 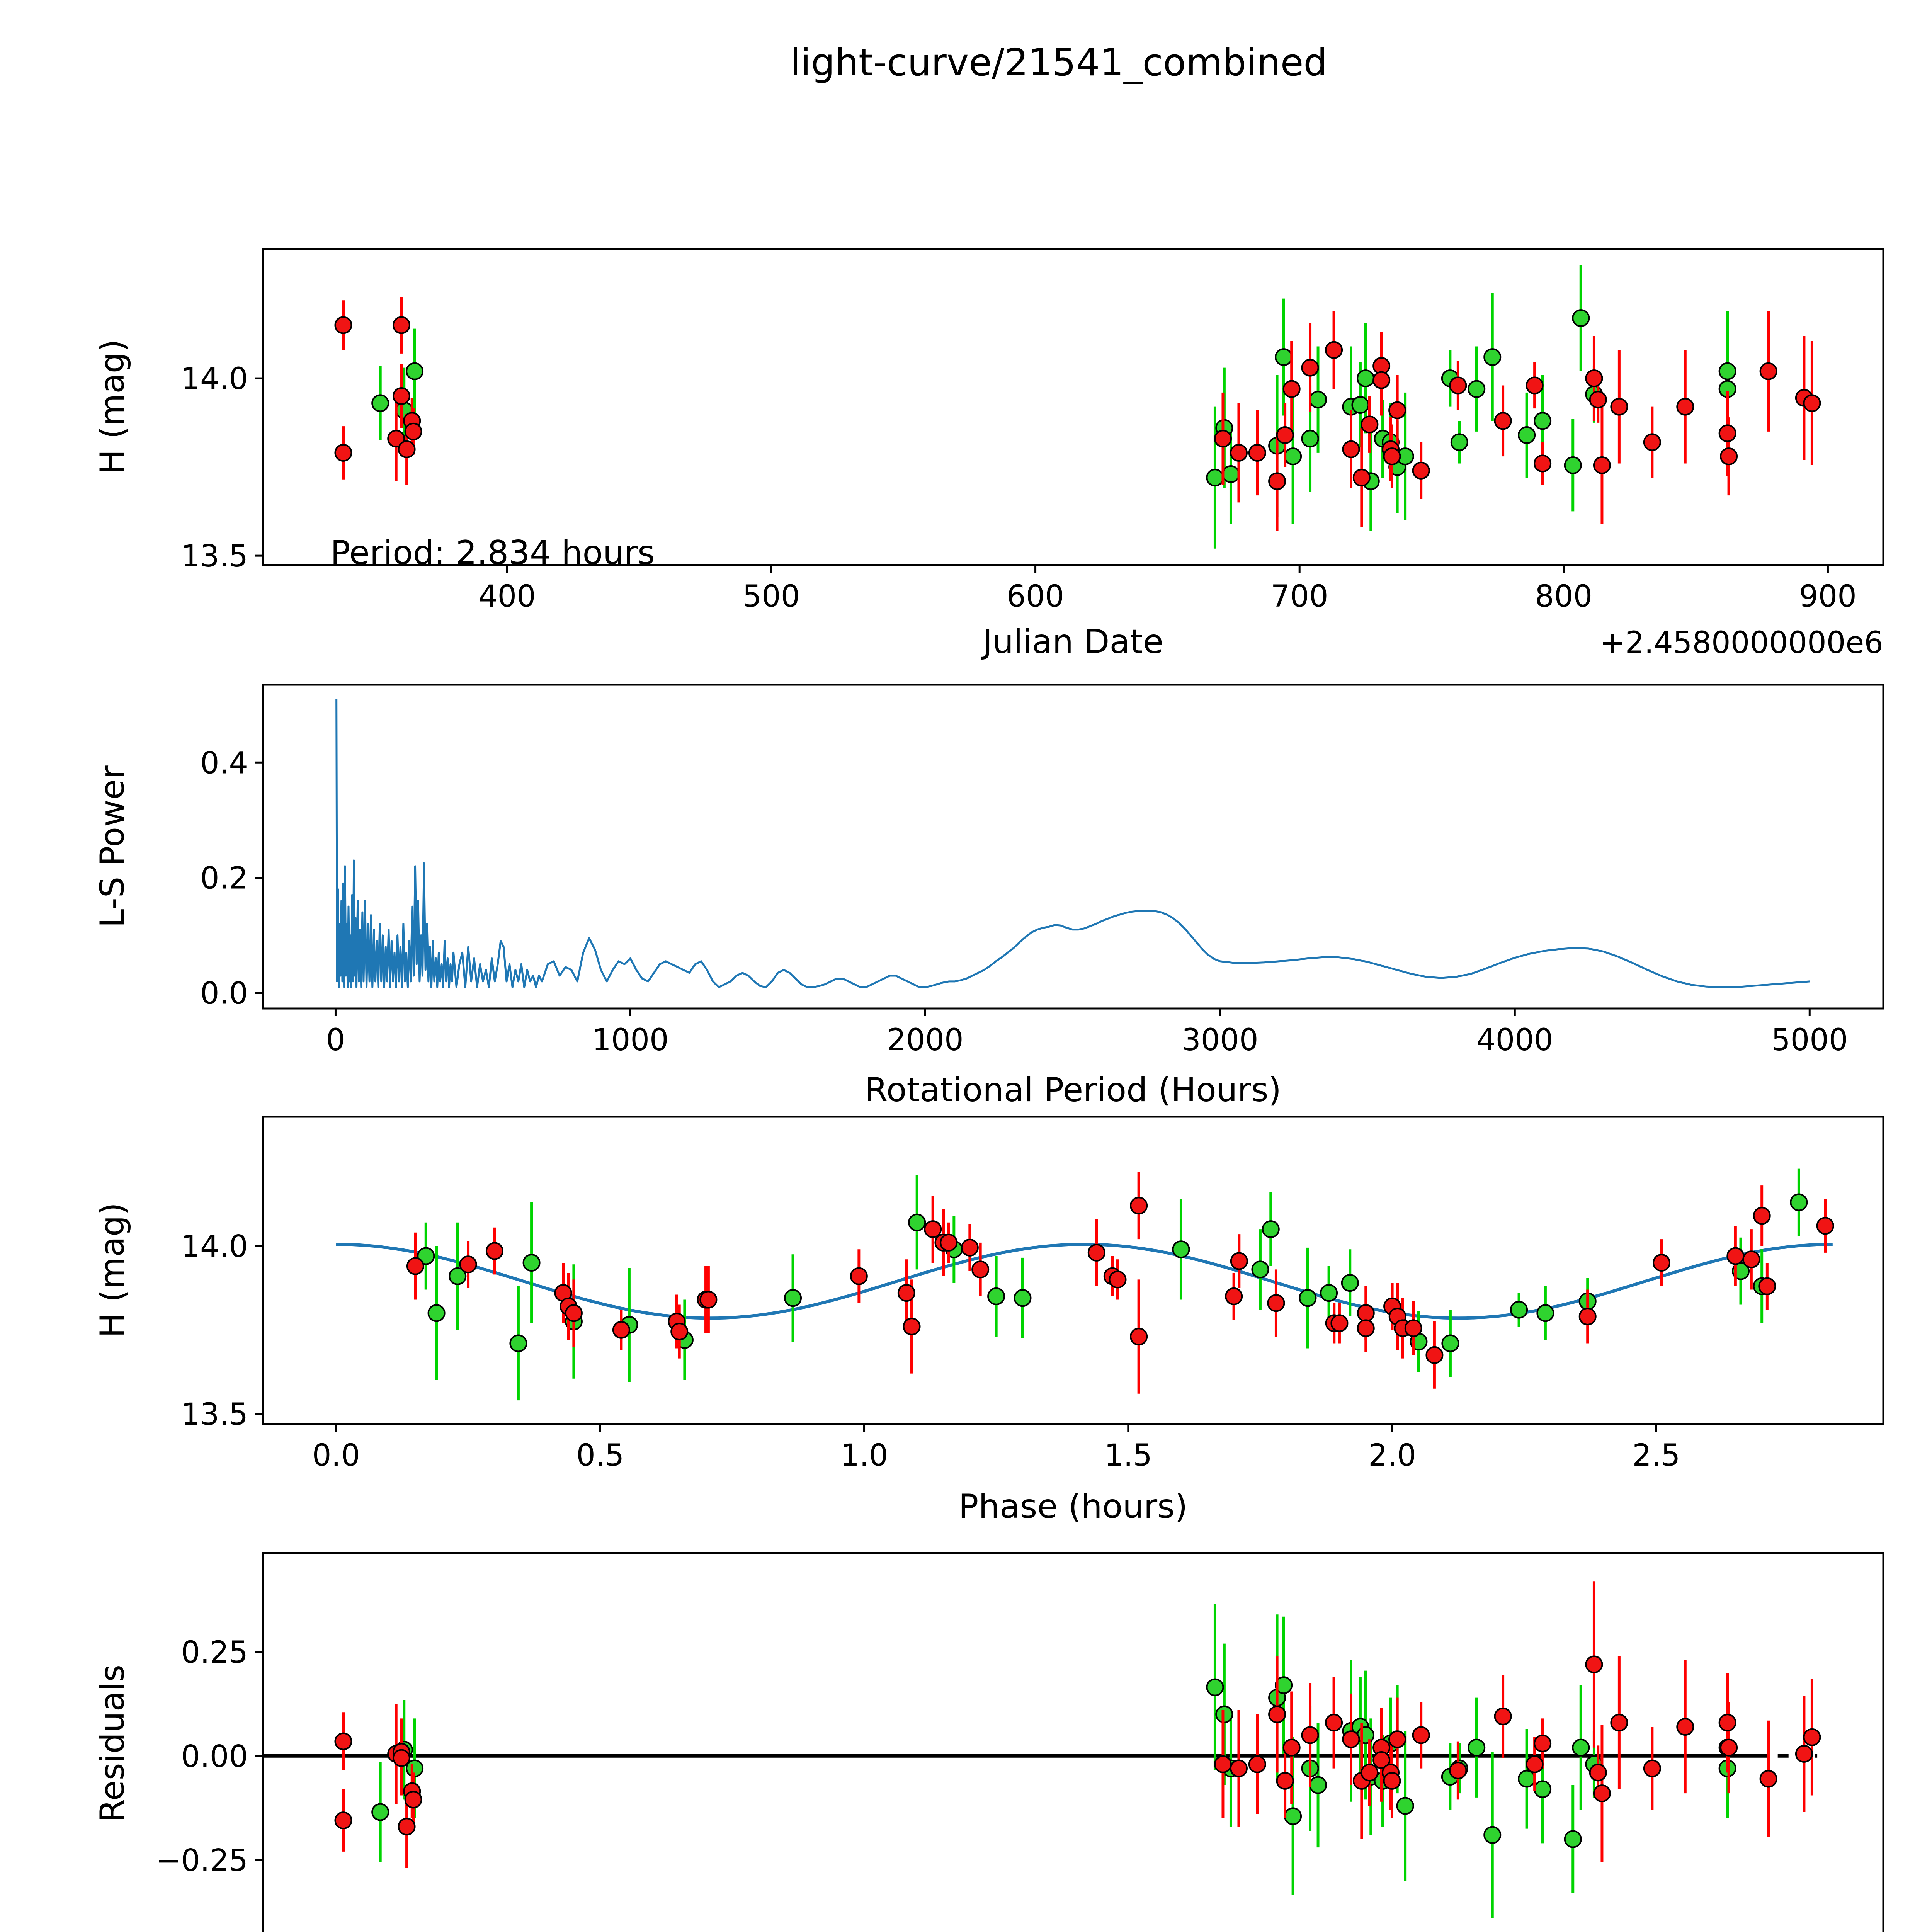 I want to click on lightcurve-xaxis-label: Julian Date, so click(x=1072, y=642).